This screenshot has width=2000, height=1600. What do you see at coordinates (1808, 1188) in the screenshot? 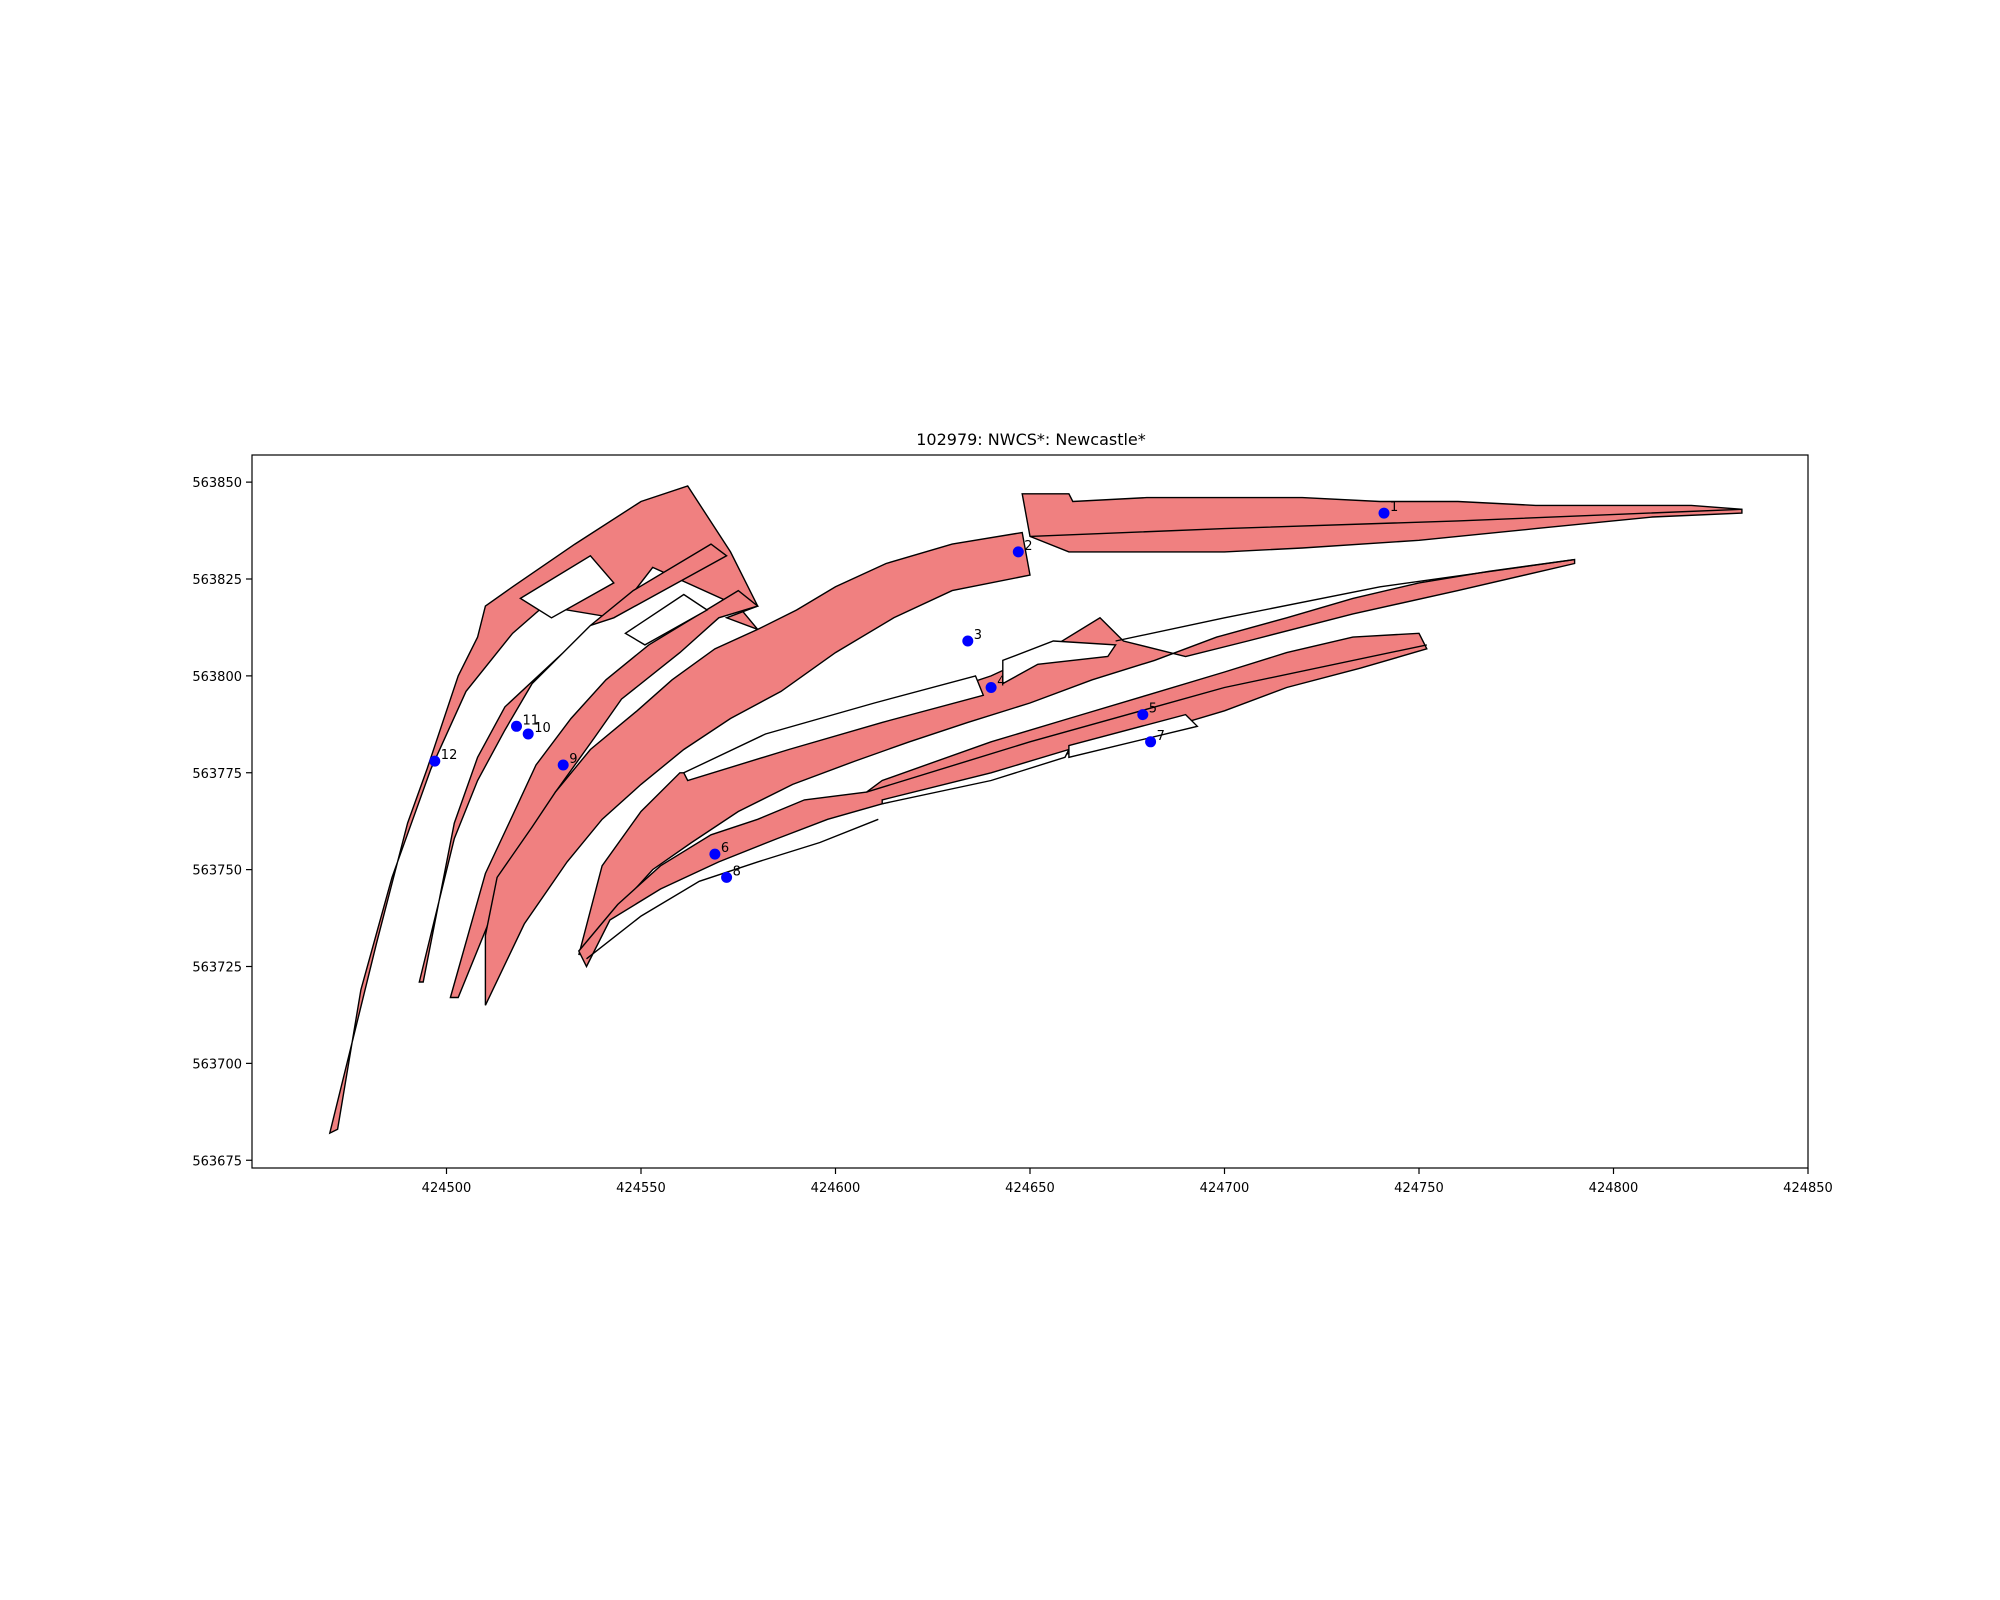
I see `x-tick-label: 424850` at bounding box center [1808, 1188].